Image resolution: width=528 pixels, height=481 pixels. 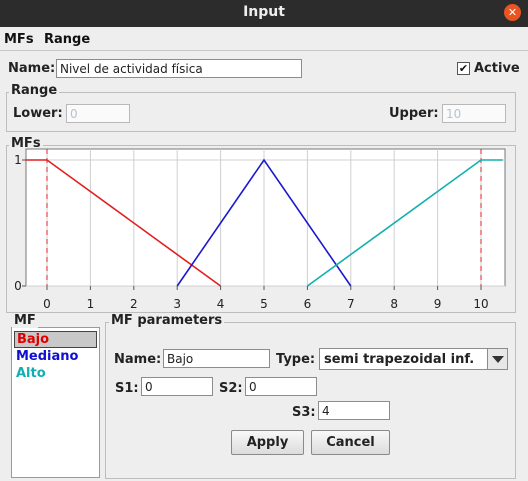 What do you see at coordinates (67, 39) in the screenshot?
I see `menu-range: Range` at bounding box center [67, 39].